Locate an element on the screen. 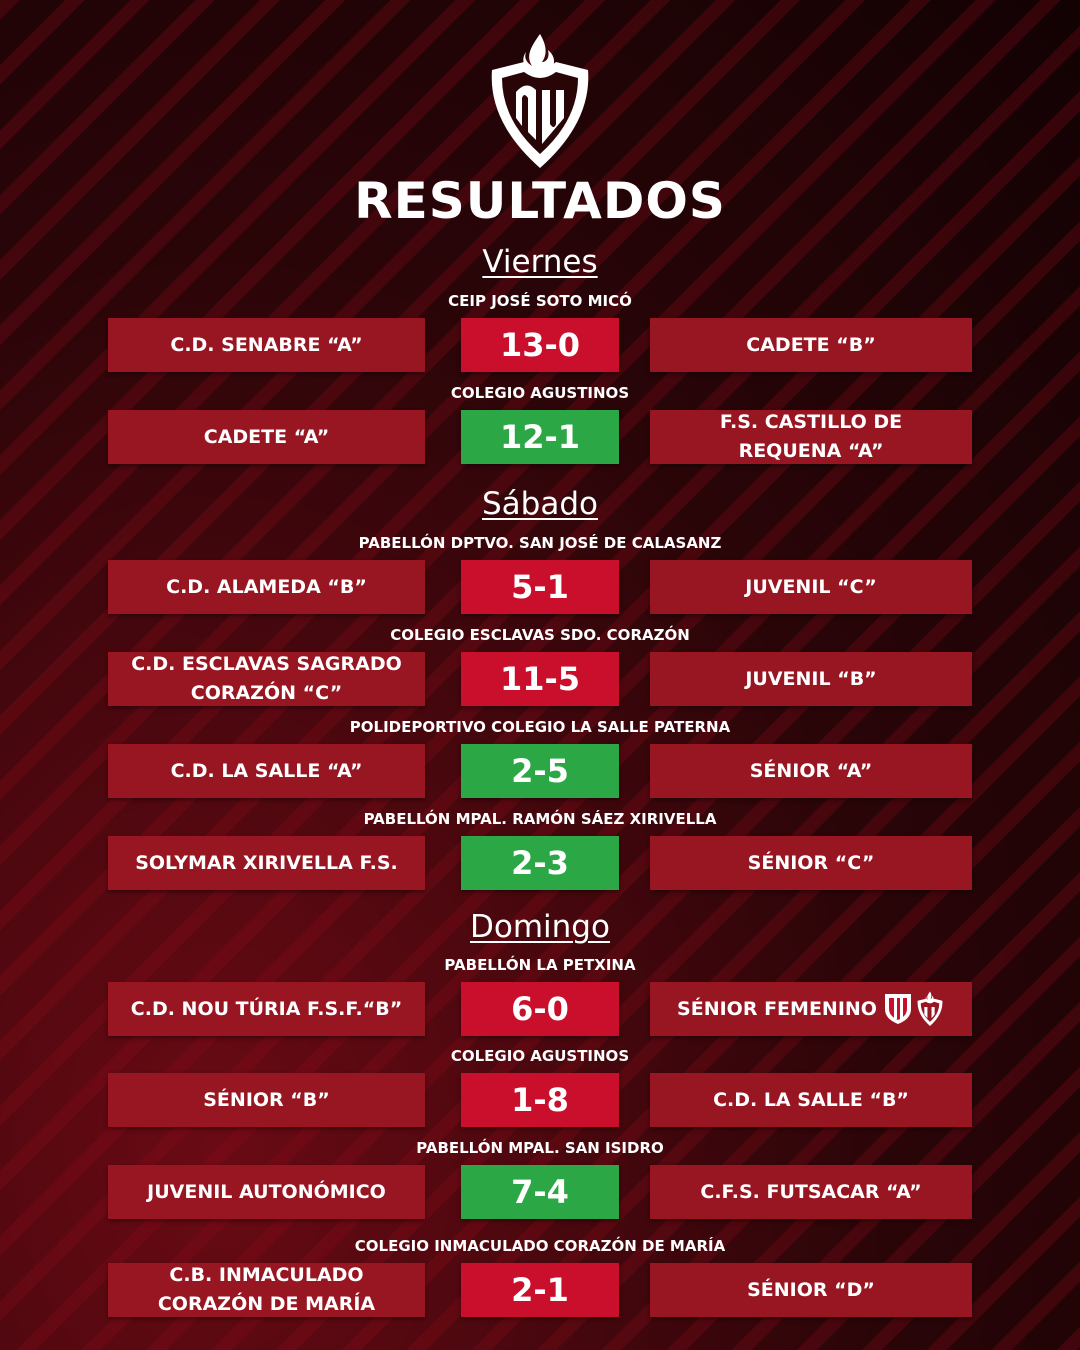 This screenshot has width=1080, height=1350. home-team-text: C.D. ESCLAVAS SAGRADO CORAZÓN “C” is located at coordinates (266, 678).